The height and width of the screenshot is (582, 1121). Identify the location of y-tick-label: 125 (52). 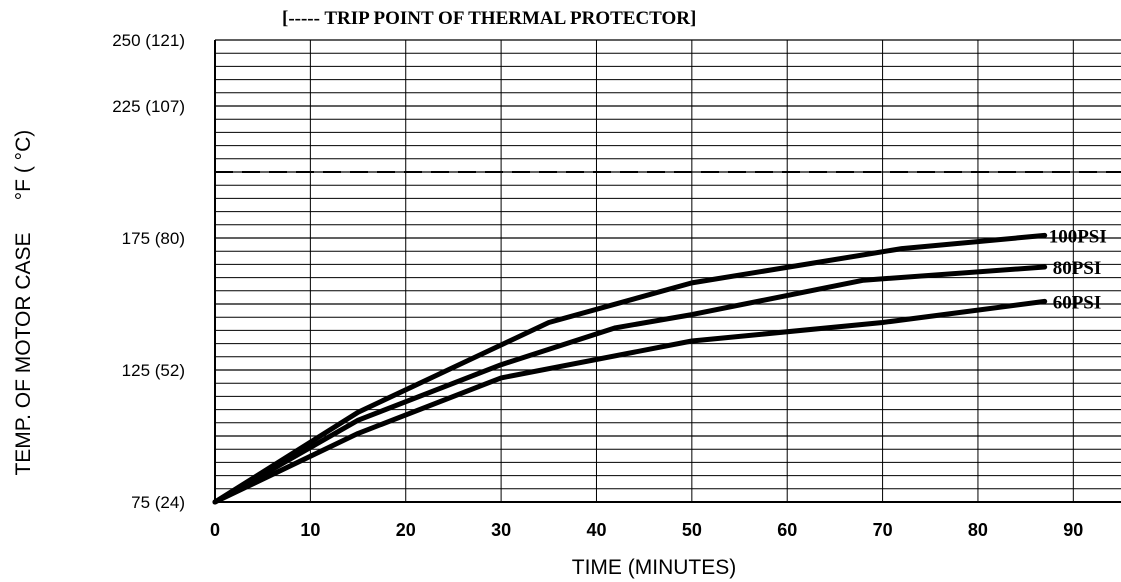
(153, 370).